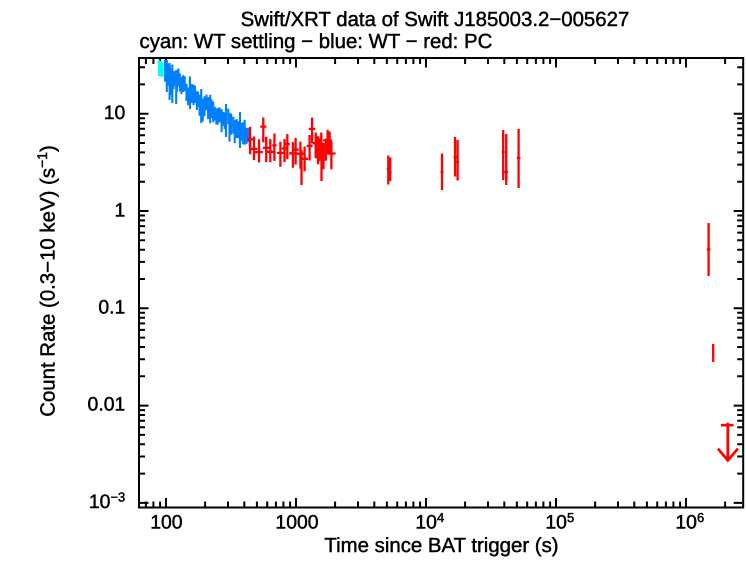 The width and height of the screenshot is (746, 563). I want to click on svg-text:cyan: WT settling − blue: WT −: cyan: WT settling − blue: WT − red: PC, so click(316, 42).